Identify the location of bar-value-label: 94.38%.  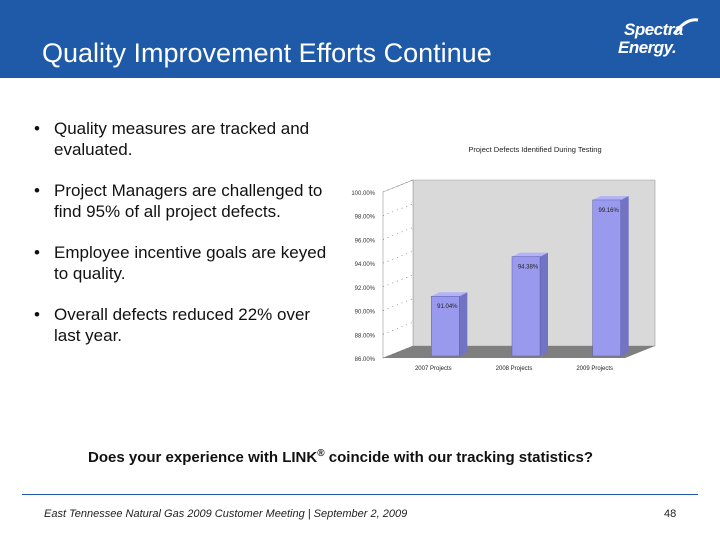
(528, 268).